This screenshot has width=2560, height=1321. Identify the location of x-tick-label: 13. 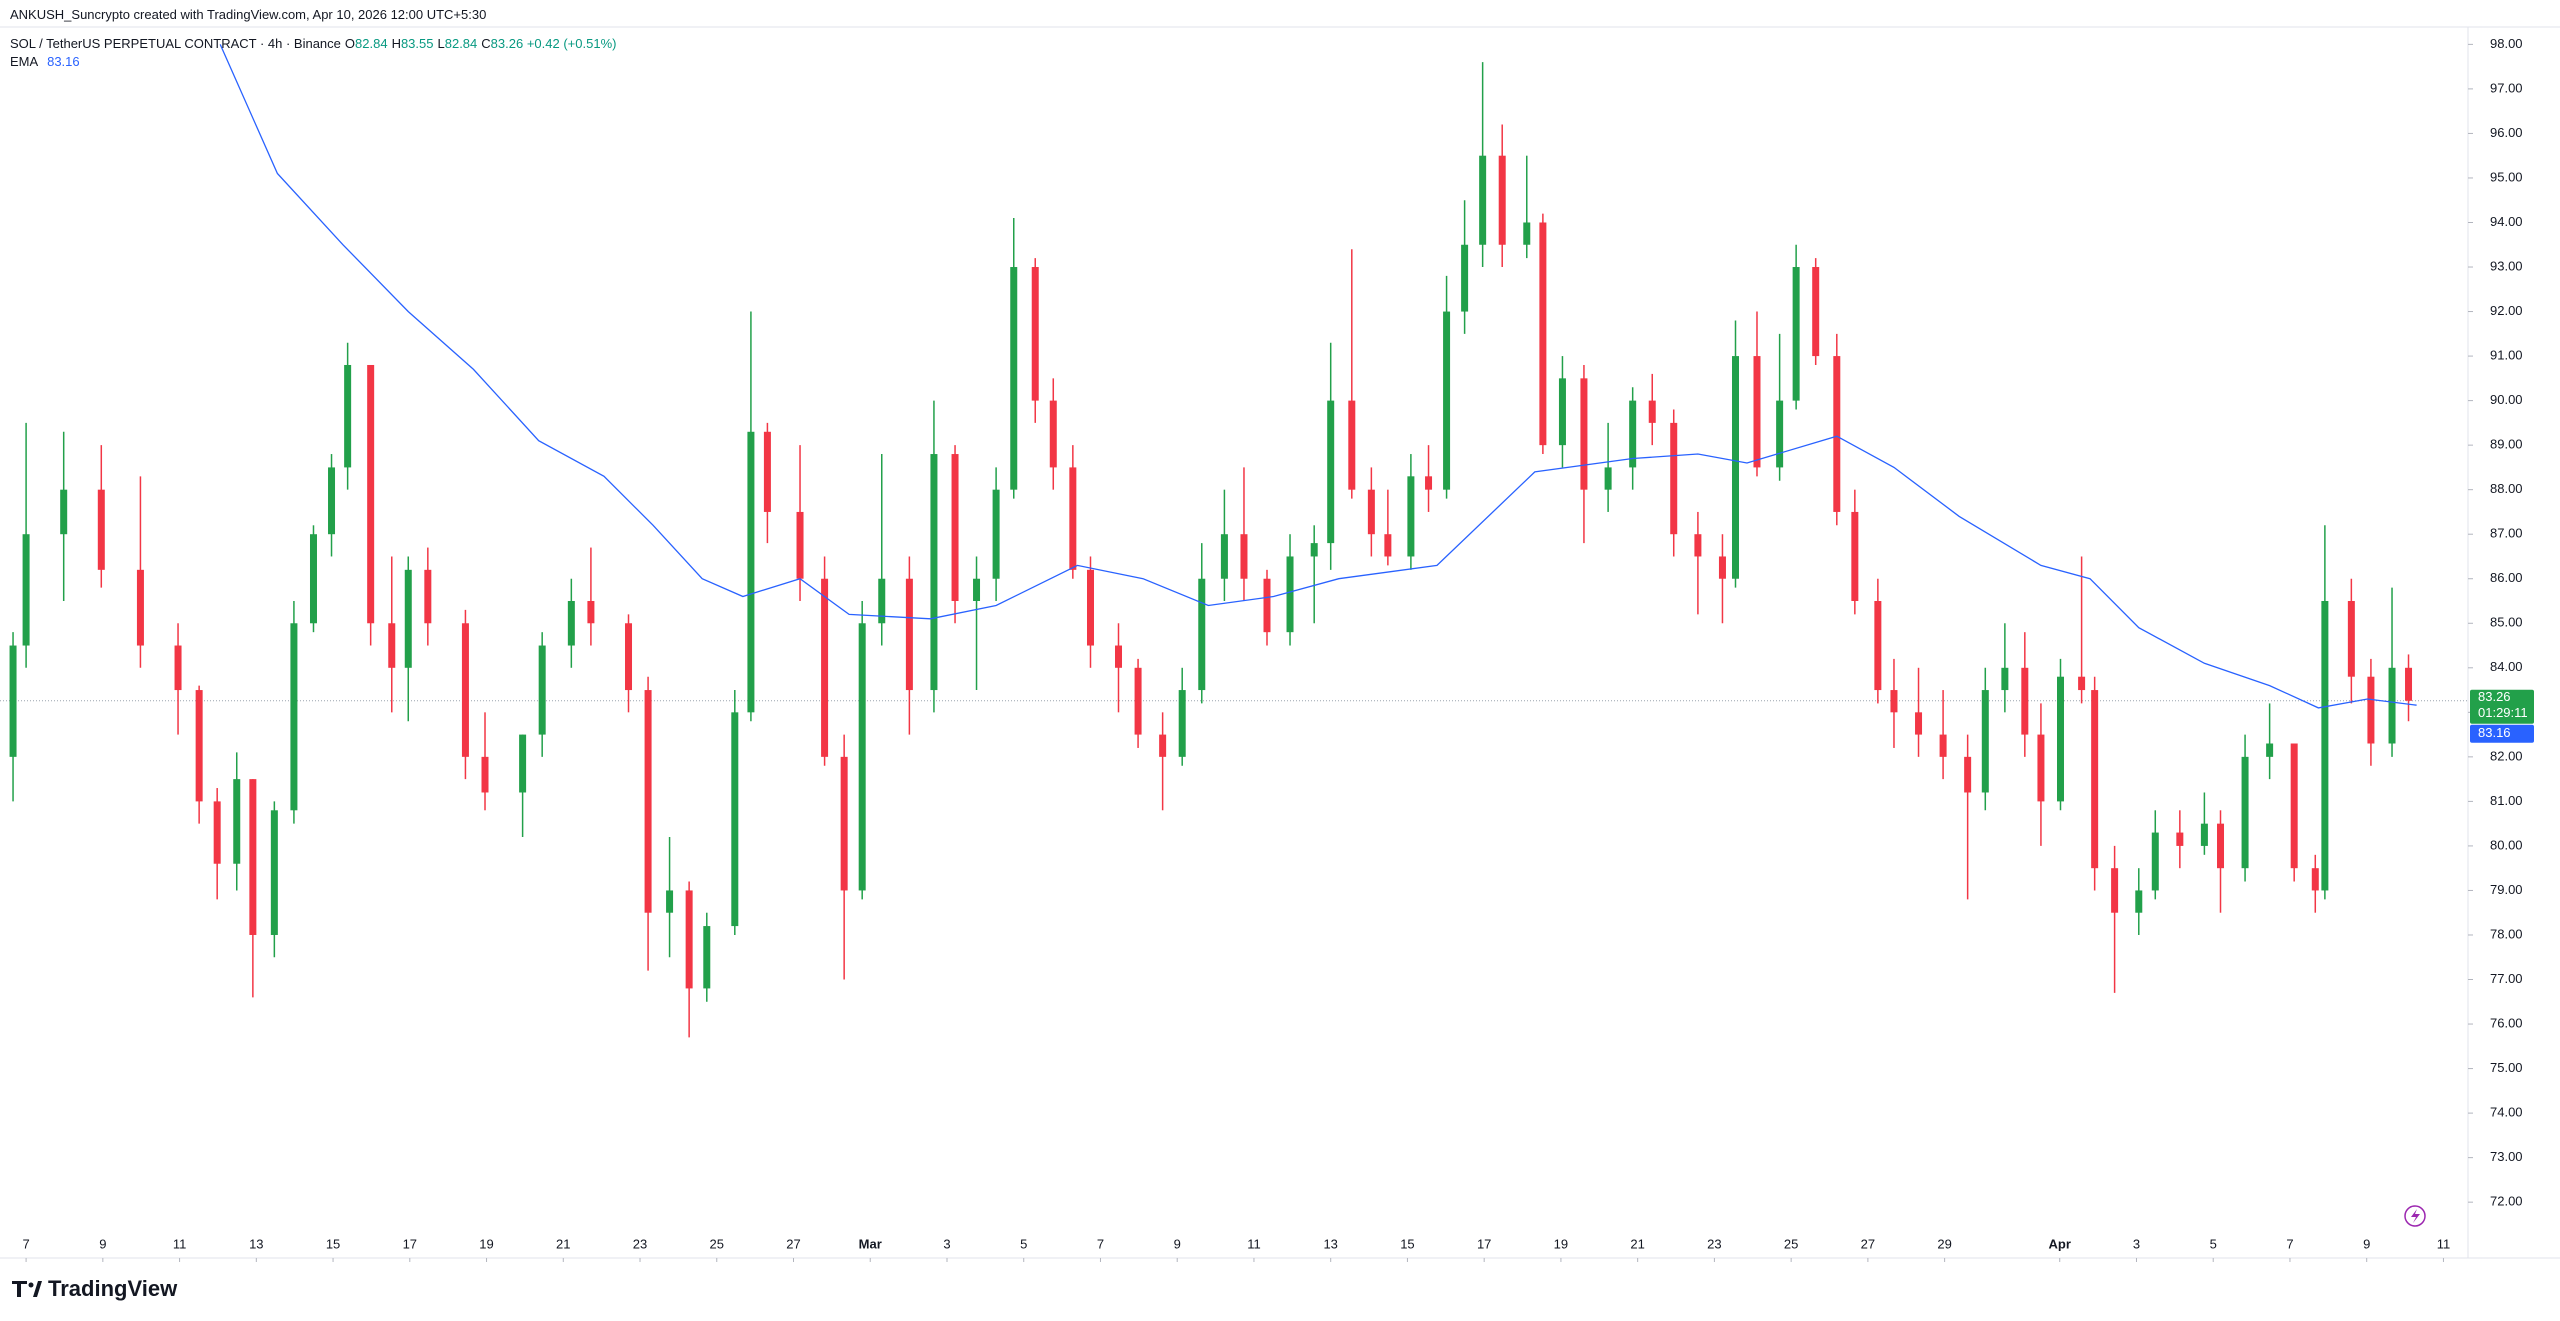
(1330, 1243).